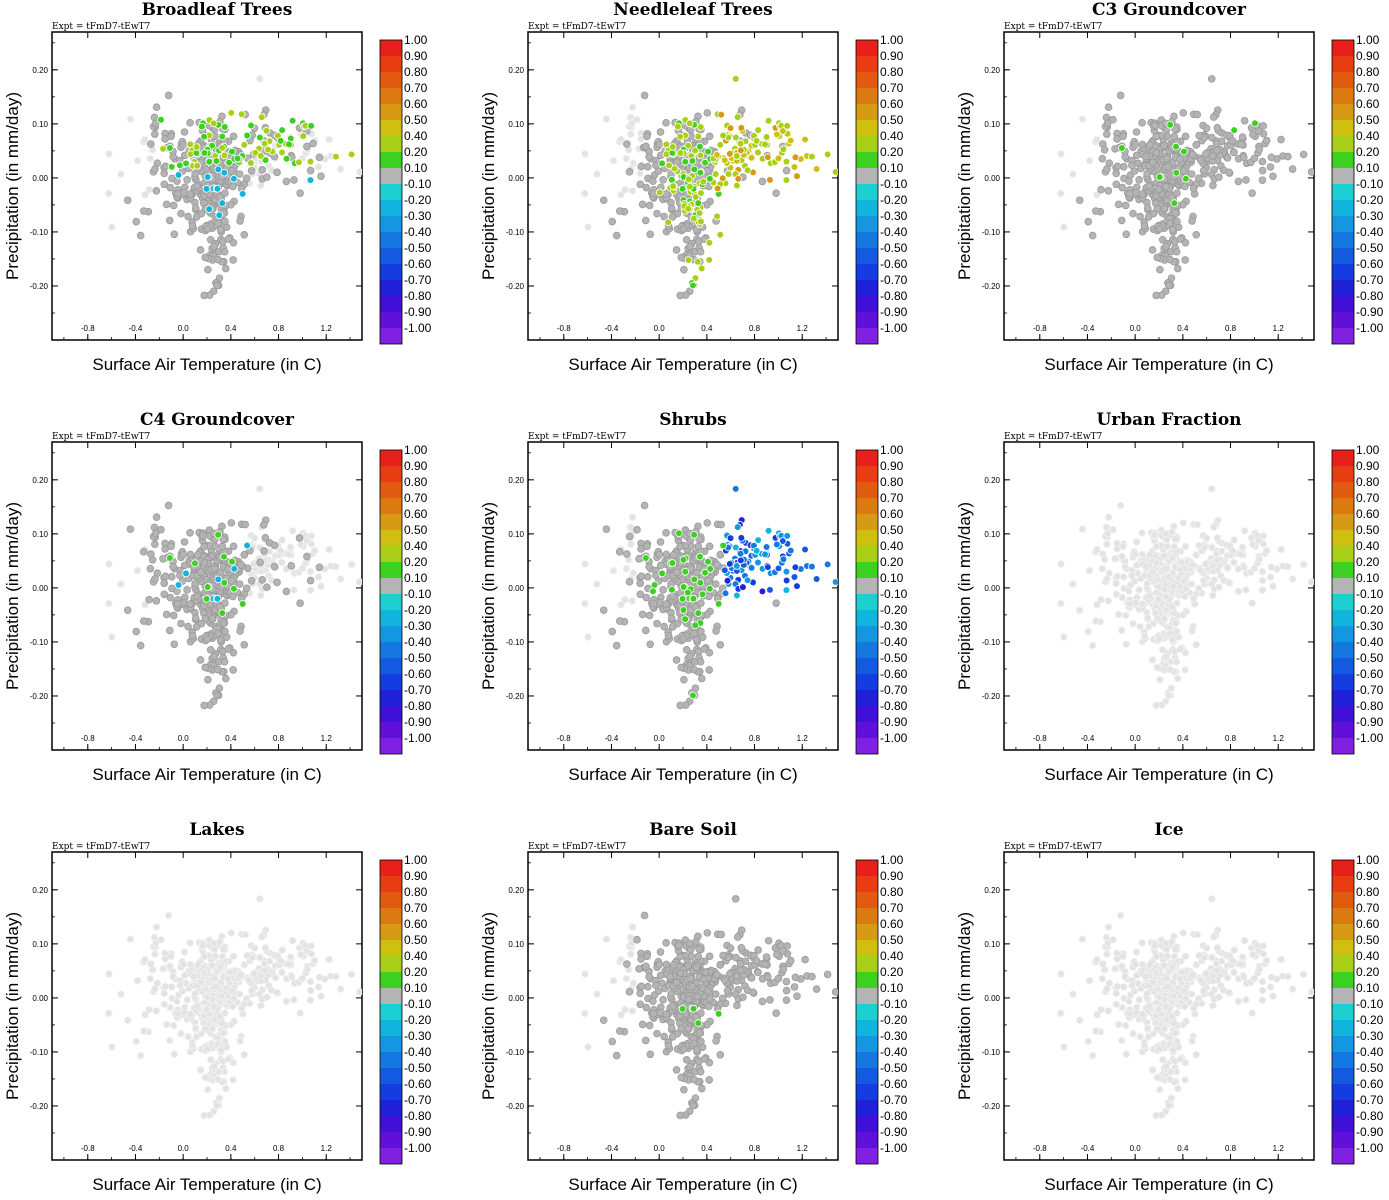 Image resolution: width=1389 pixels, height=1200 pixels. What do you see at coordinates (892, 72) in the screenshot?
I see `colorbar-label: 0.80` at bounding box center [892, 72].